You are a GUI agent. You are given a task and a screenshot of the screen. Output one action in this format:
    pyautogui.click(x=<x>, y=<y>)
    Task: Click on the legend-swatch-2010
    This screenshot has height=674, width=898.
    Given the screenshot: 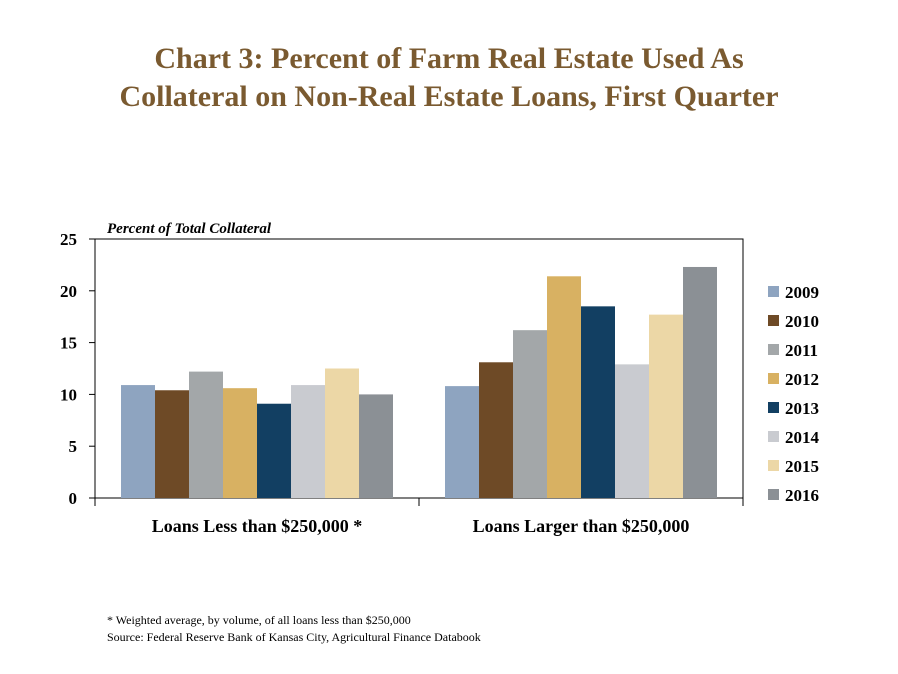 What is the action you would take?
    pyautogui.click(x=773, y=320)
    